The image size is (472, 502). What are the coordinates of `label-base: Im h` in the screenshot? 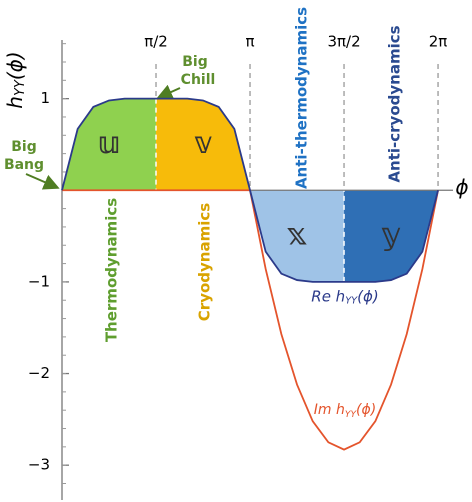 It's located at (329, 410).